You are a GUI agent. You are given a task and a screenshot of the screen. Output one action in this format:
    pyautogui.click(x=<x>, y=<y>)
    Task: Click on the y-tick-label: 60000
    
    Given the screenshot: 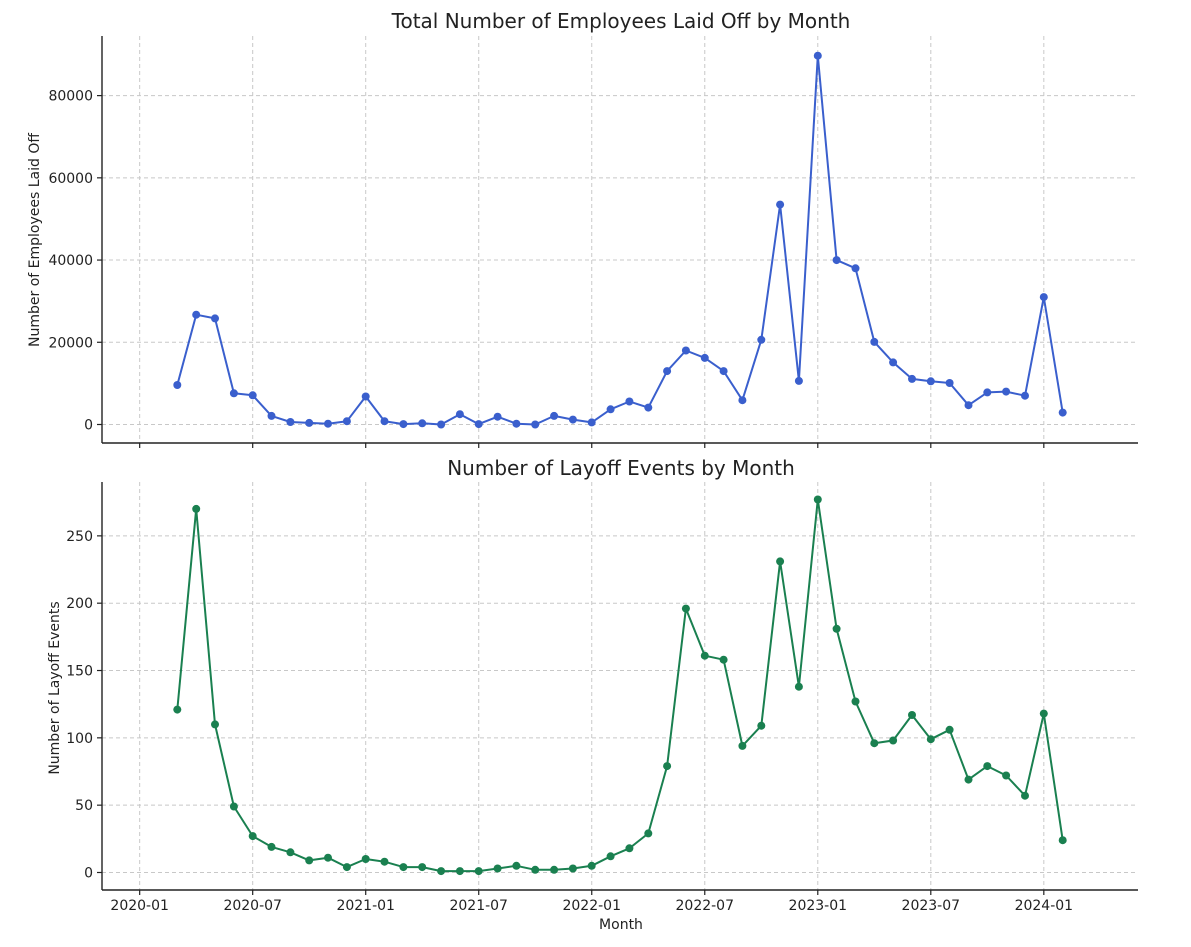 What is the action you would take?
    pyautogui.click(x=70, y=179)
    